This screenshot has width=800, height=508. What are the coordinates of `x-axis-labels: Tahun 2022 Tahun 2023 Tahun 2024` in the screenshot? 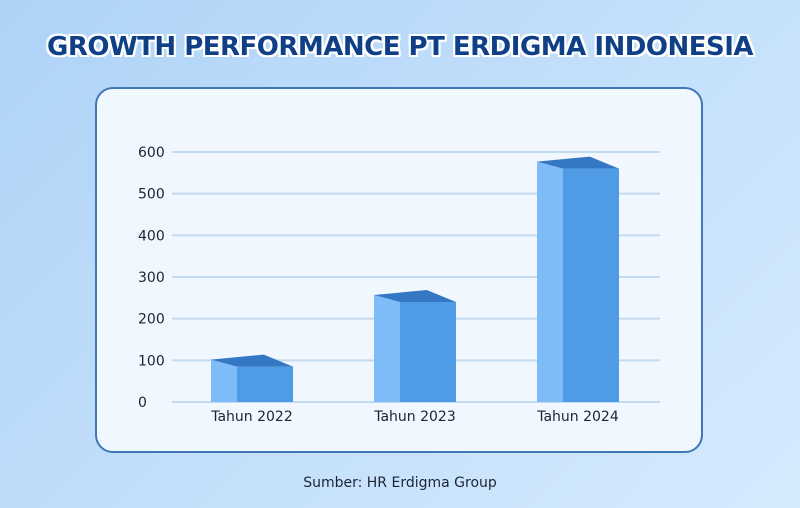 It's located at (414, 417).